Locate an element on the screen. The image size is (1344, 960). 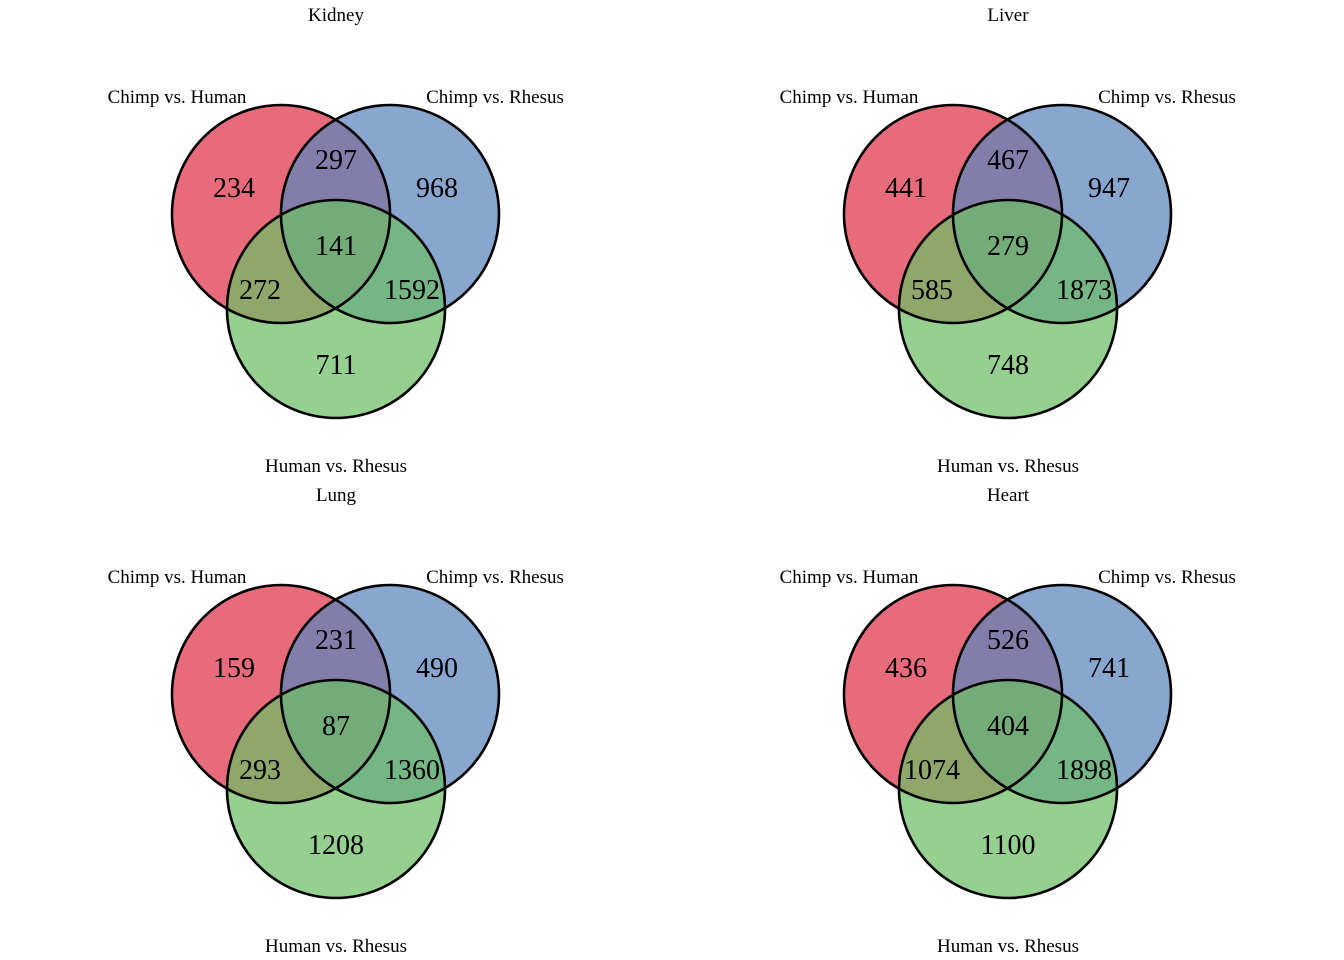
count-abc: 141 is located at coordinates (336, 246).